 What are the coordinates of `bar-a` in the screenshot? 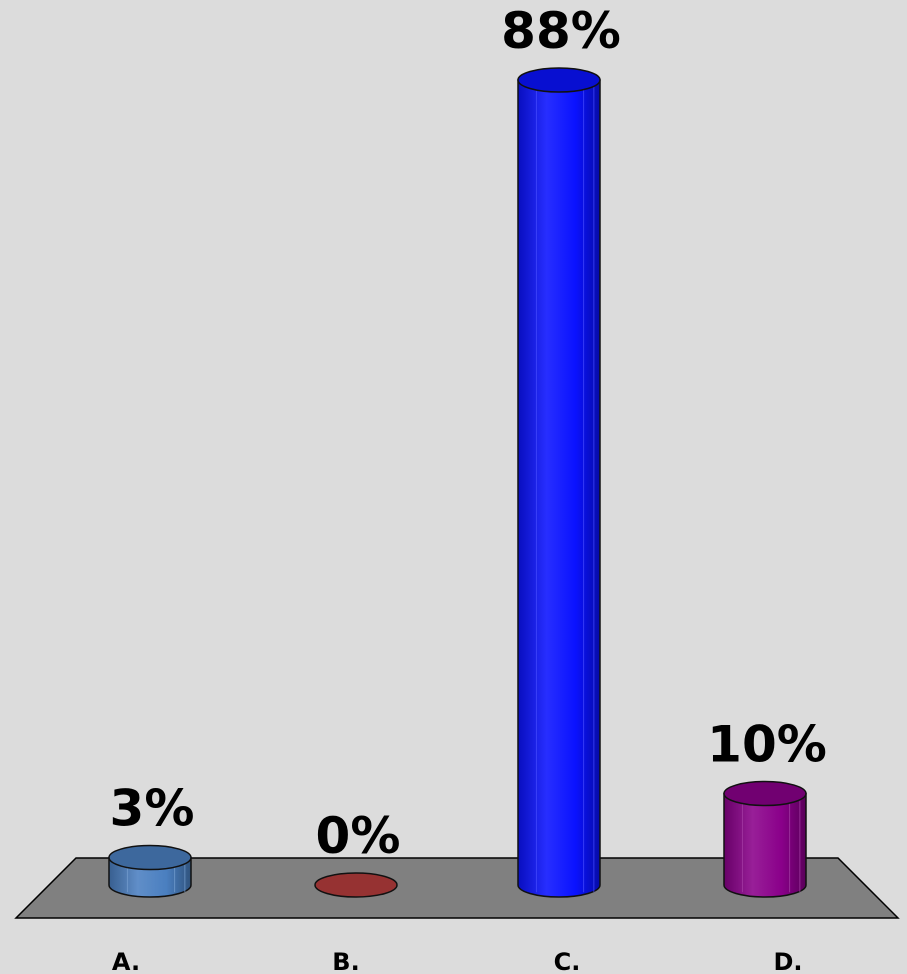 It's located at (150, 871).